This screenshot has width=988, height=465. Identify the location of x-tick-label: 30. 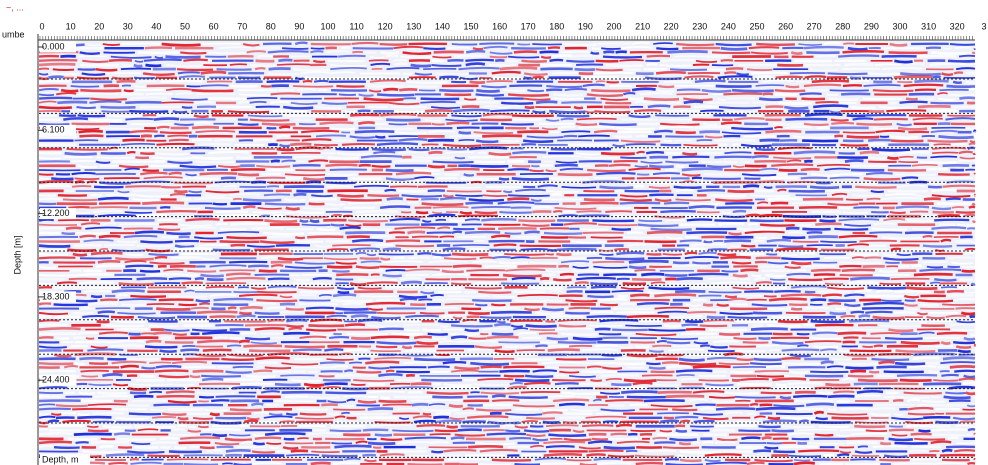
(128, 26).